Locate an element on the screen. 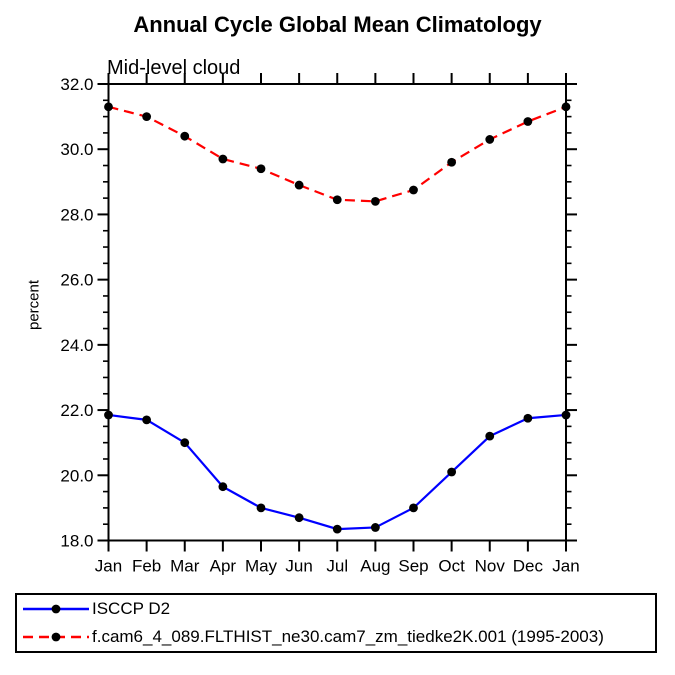 The width and height of the screenshot is (675, 675). y-tick-label: 24.0 is located at coordinates (76, 345).